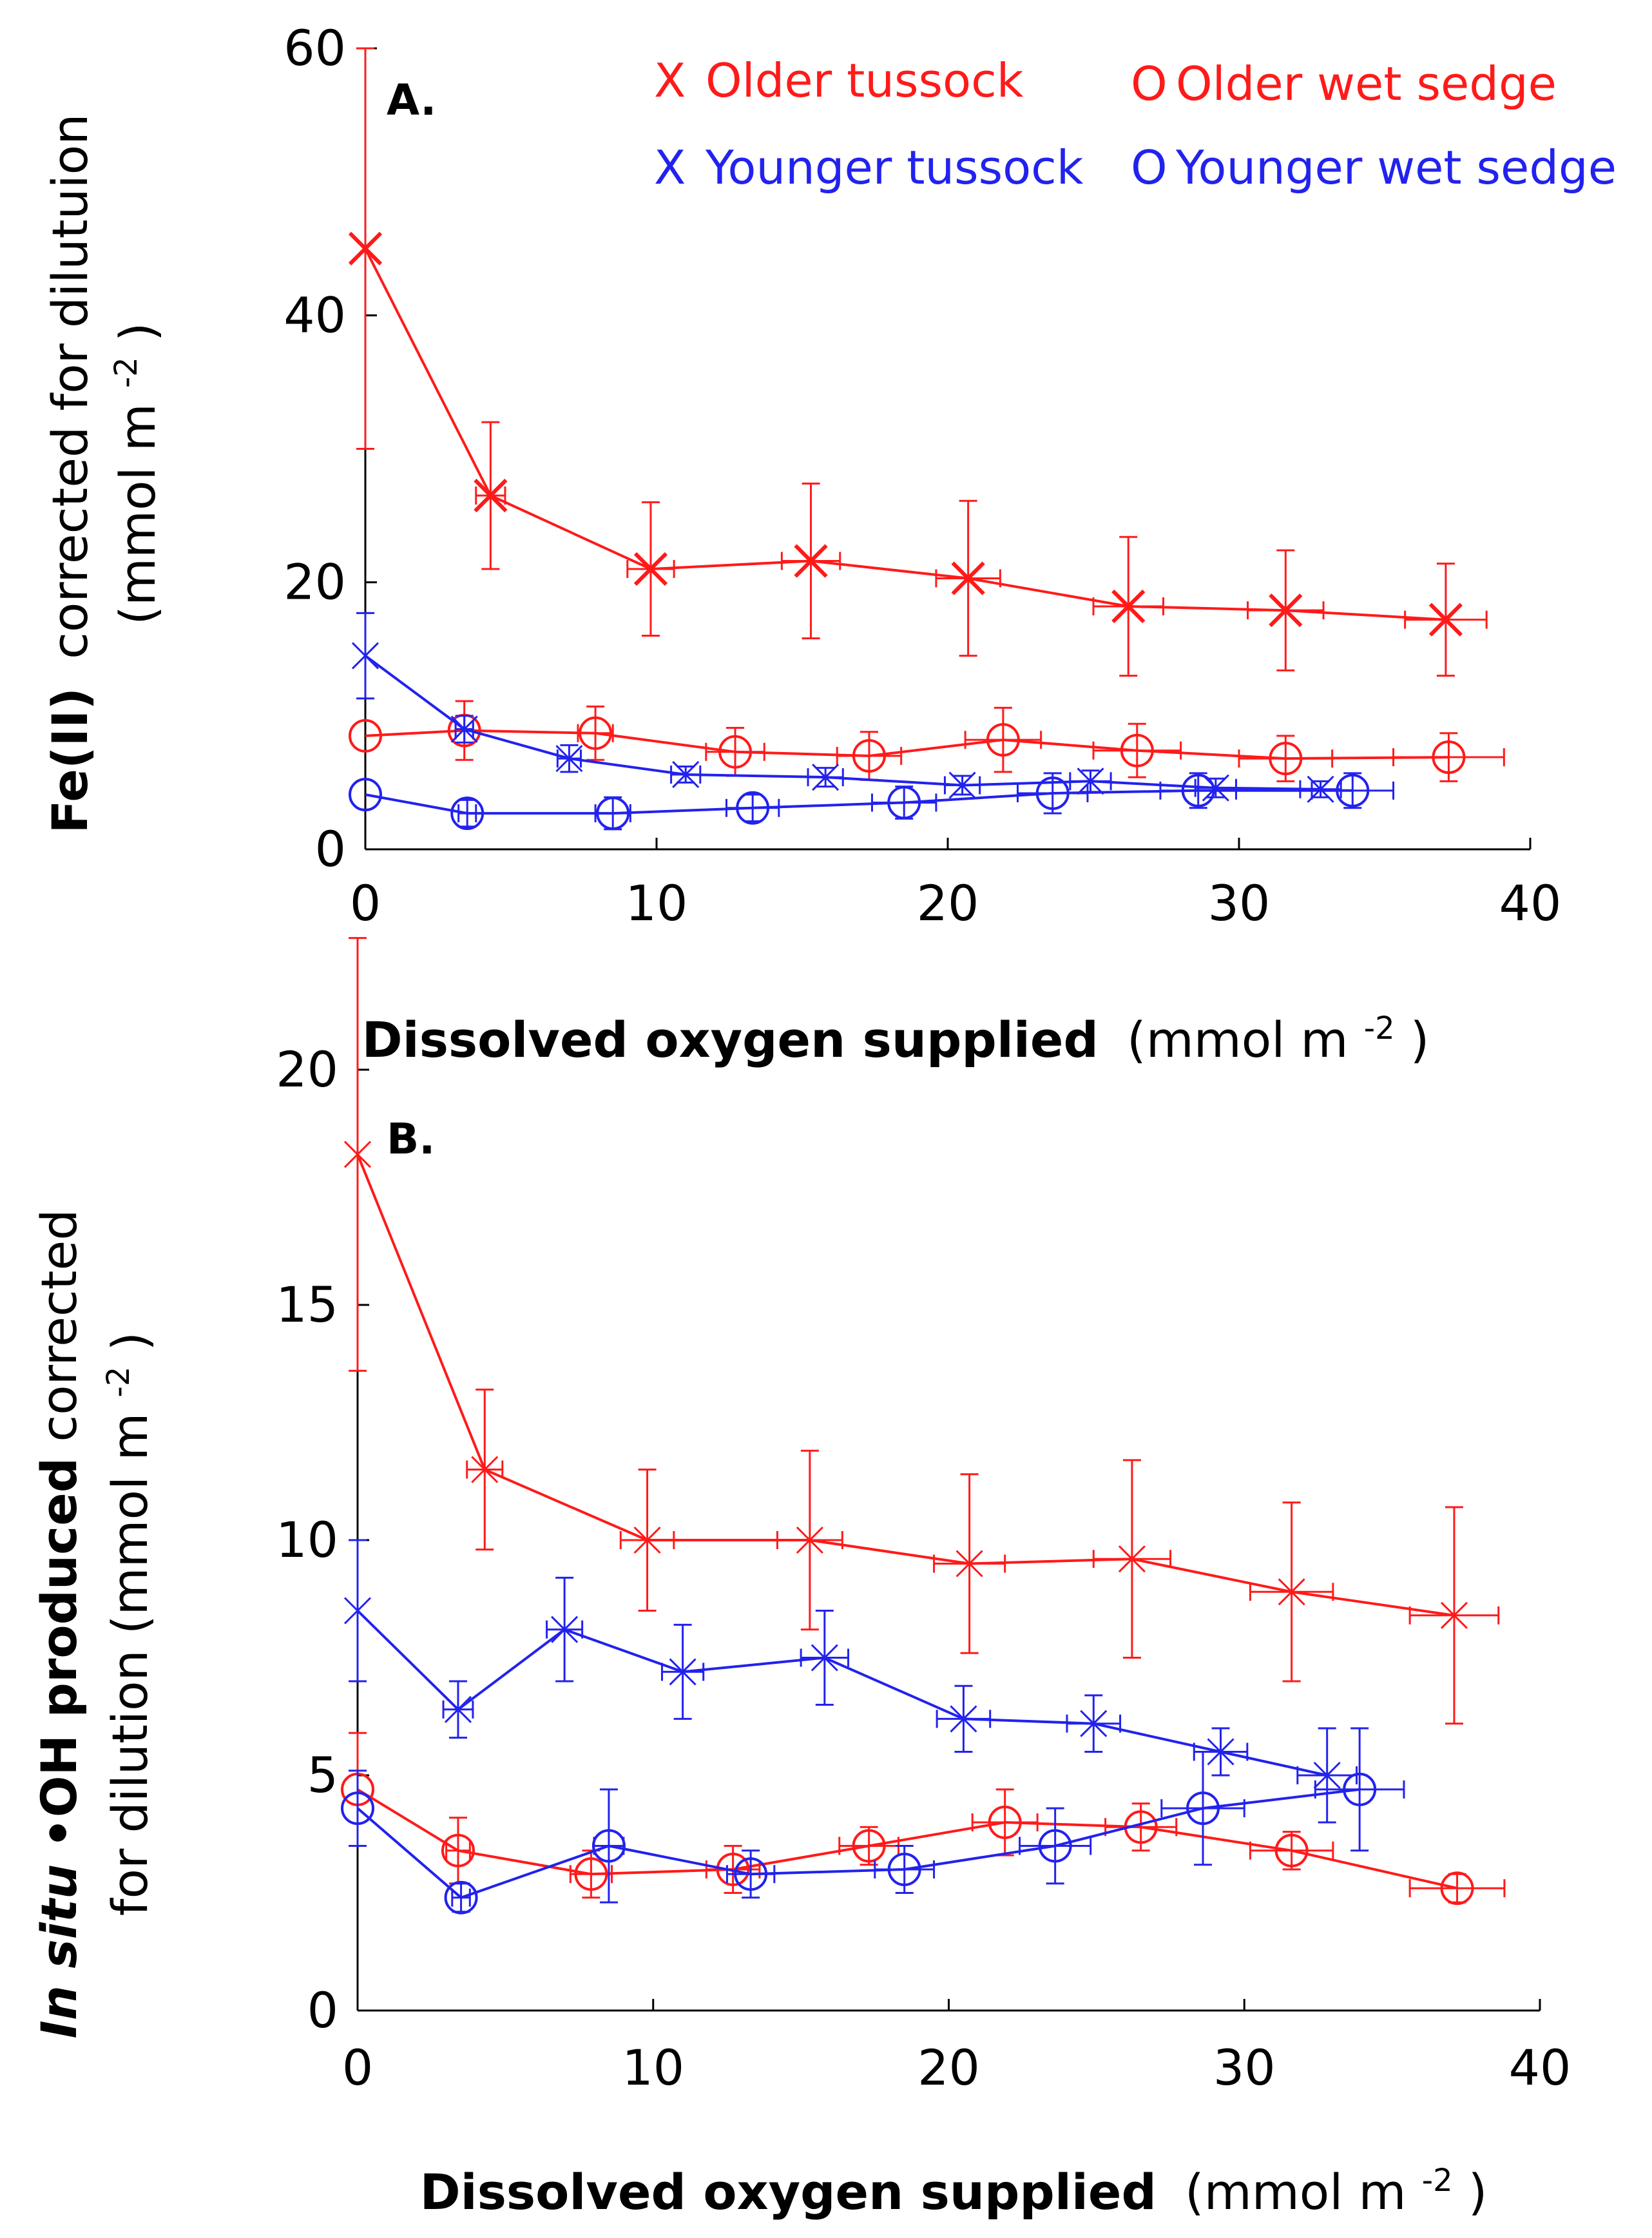 Image resolution: width=1652 pixels, height=2238 pixels. What do you see at coordinates (896, 1031) in the screenshot?
I see `panel-a-x-axis-label: Dissolved oxygen supplied (mmol m -2 )` at bounding box center [896, 1031].